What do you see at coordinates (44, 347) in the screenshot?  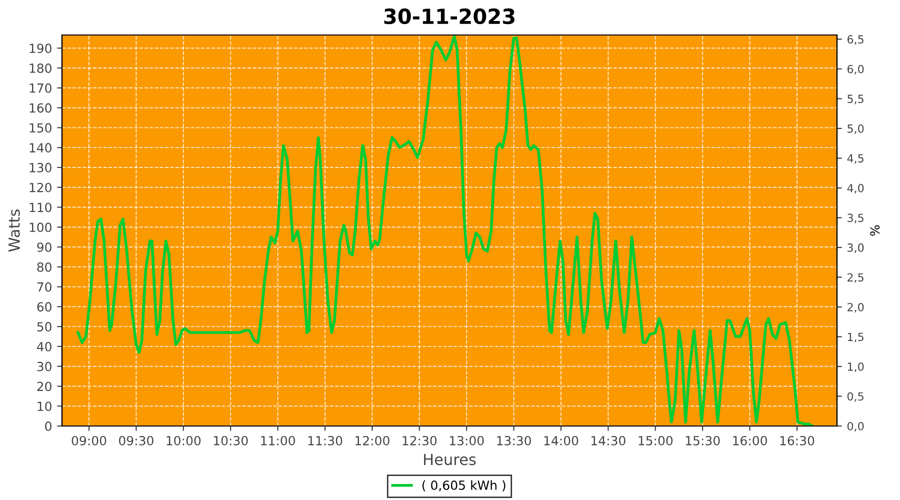 I see `y-tick-label: 40` at bounding box center [44, 347].